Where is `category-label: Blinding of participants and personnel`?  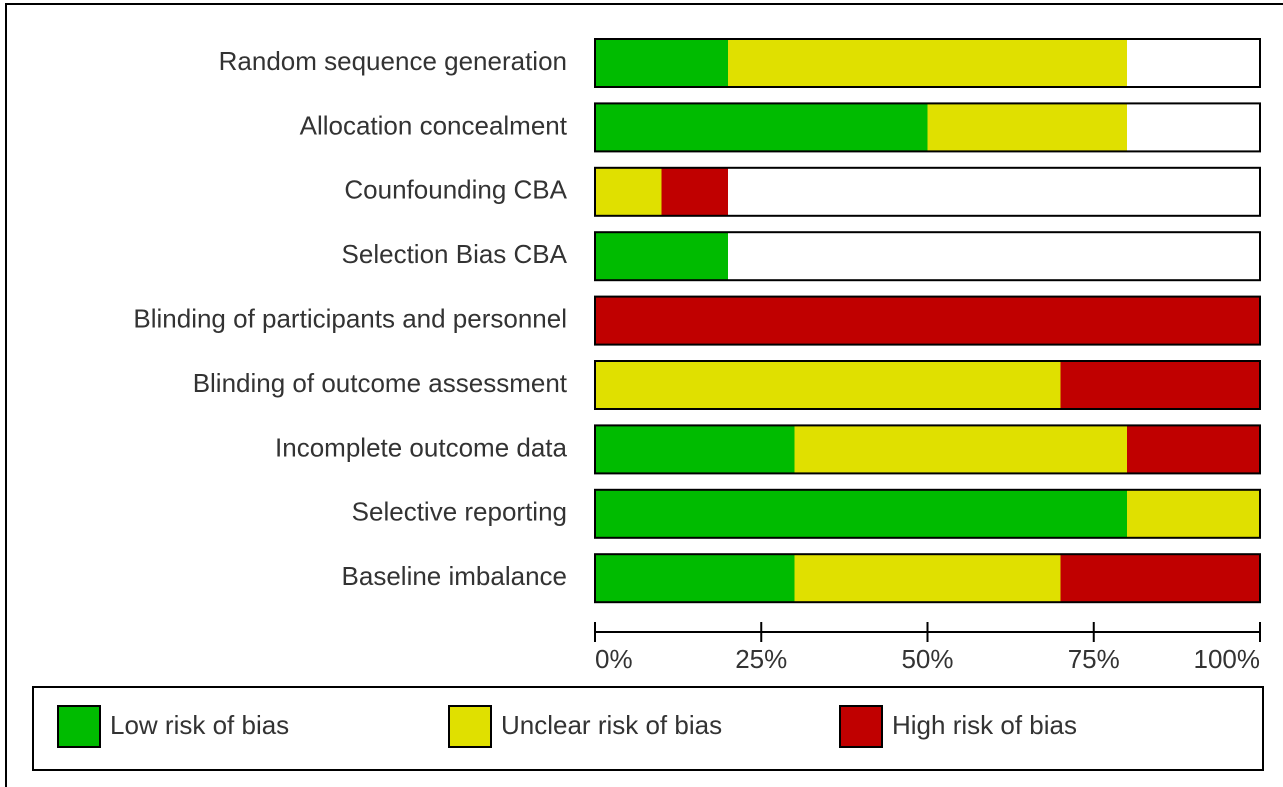 category-label: Blinding of participants and personnel is located at coordinates (350, 318).